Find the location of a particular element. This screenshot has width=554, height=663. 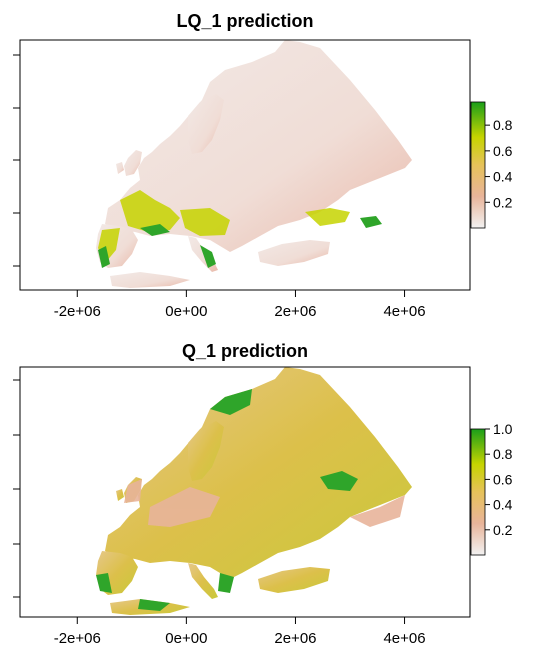

legend-tick-label: 1.0 is located at coordinates (503, 429).